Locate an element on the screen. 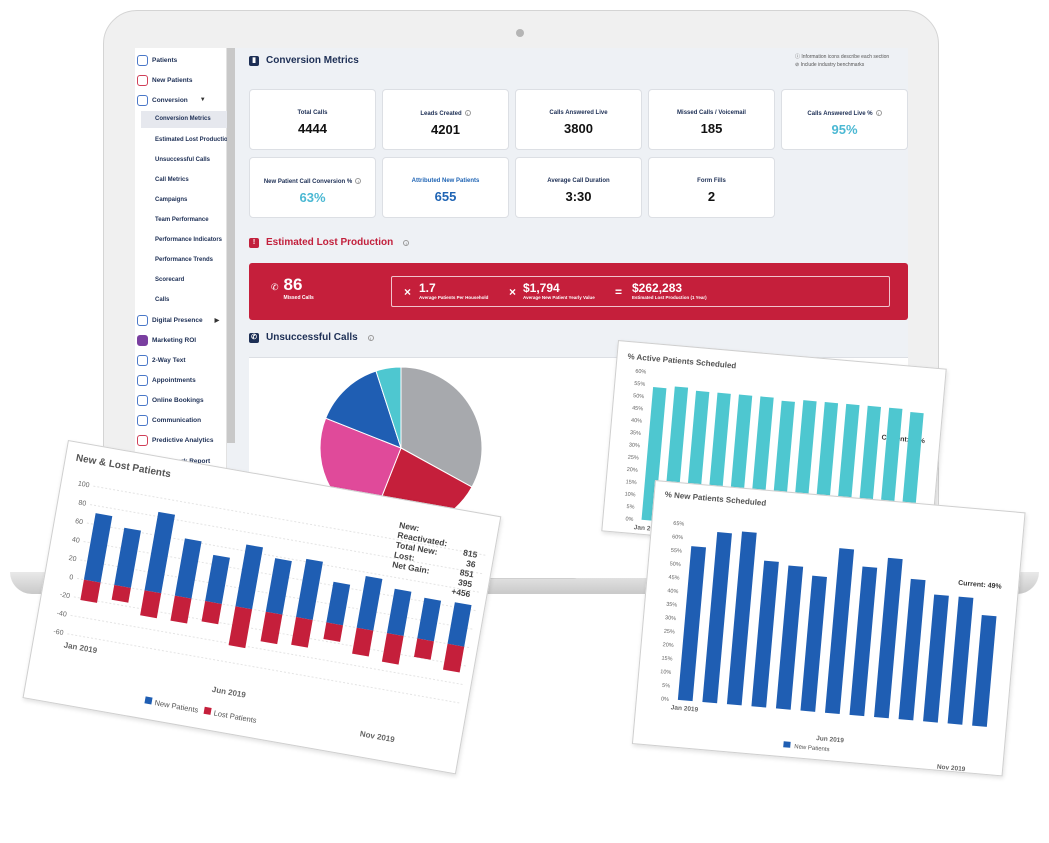 The image size is (1049, 843). sidebar-item-conversion: Conversion ▼ is located at coordinates (182, 100).